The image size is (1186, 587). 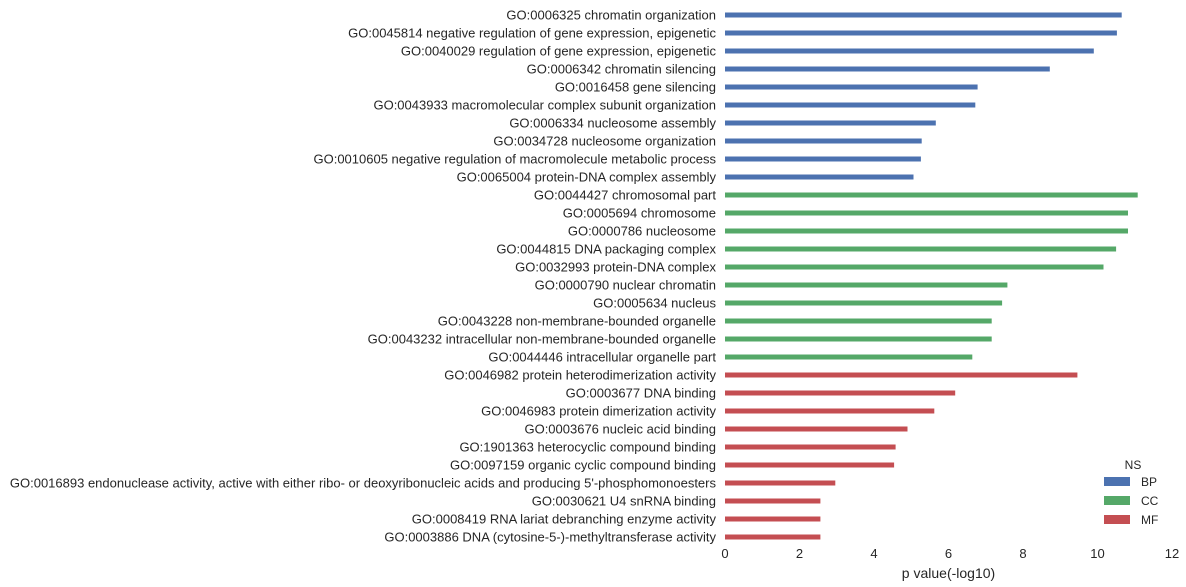 I want to click on legend-label-bp: BP, so click(x=1149, y=482).